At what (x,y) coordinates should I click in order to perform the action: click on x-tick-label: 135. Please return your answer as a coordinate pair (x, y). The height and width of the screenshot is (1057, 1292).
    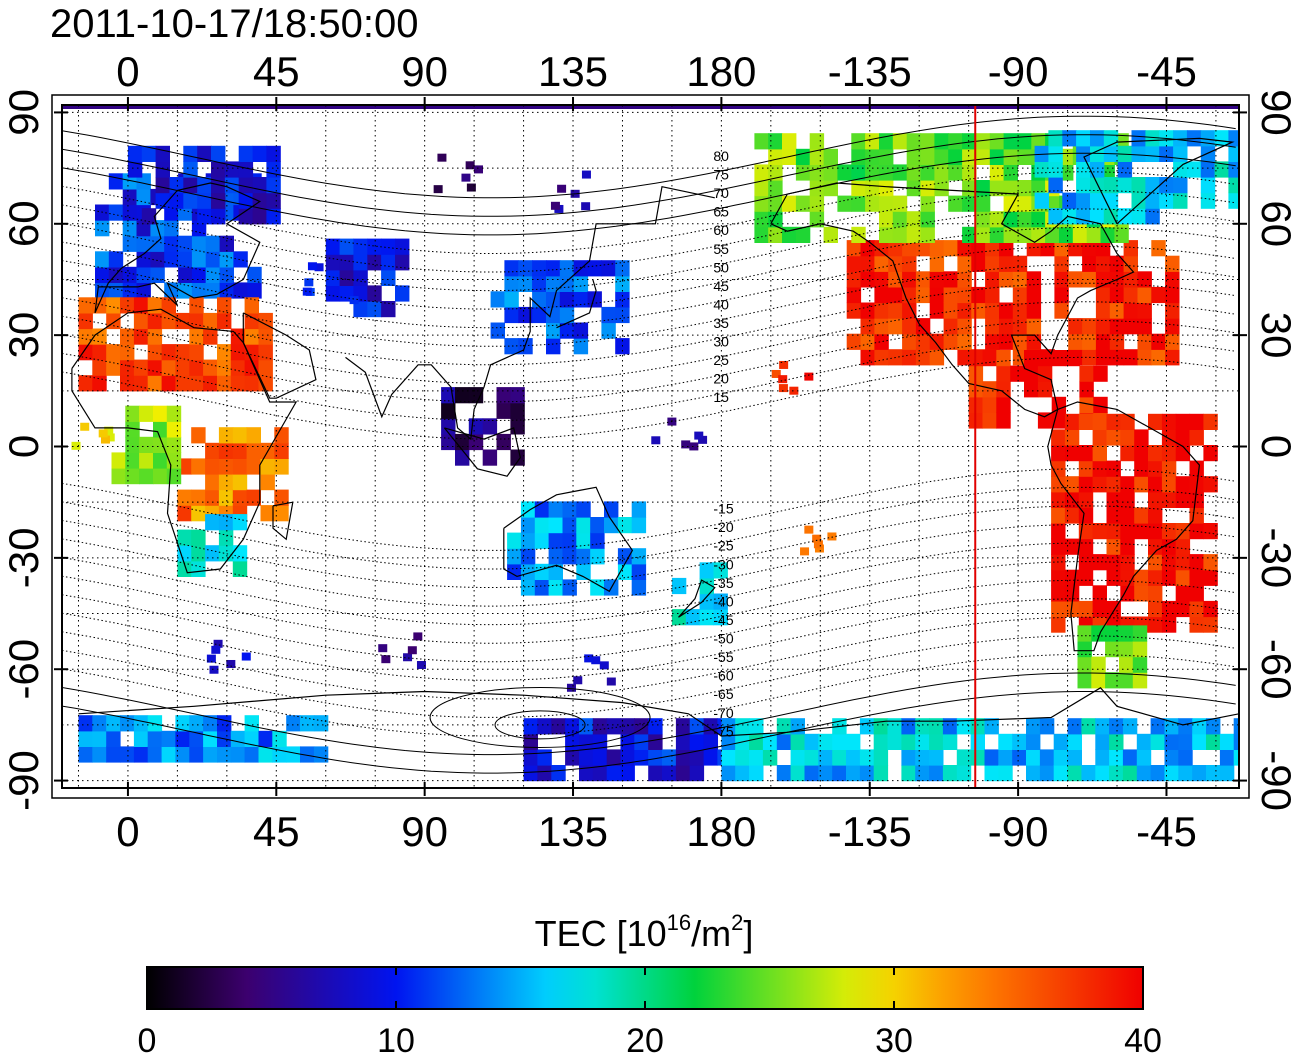
    Looking at the image, I should click on (573, 71).